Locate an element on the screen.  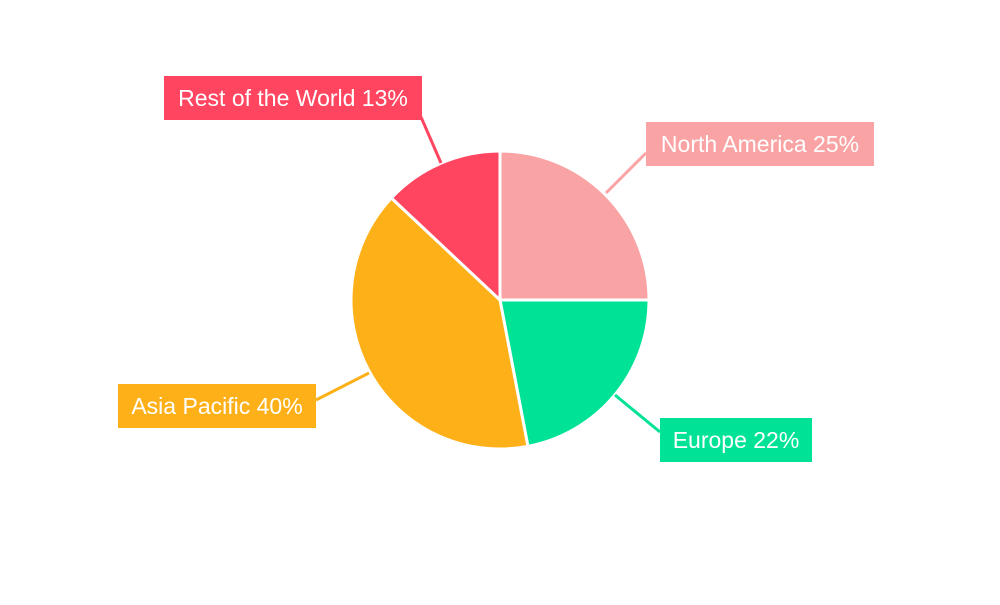
leader-line-europe is located at coordinates (637, 413).